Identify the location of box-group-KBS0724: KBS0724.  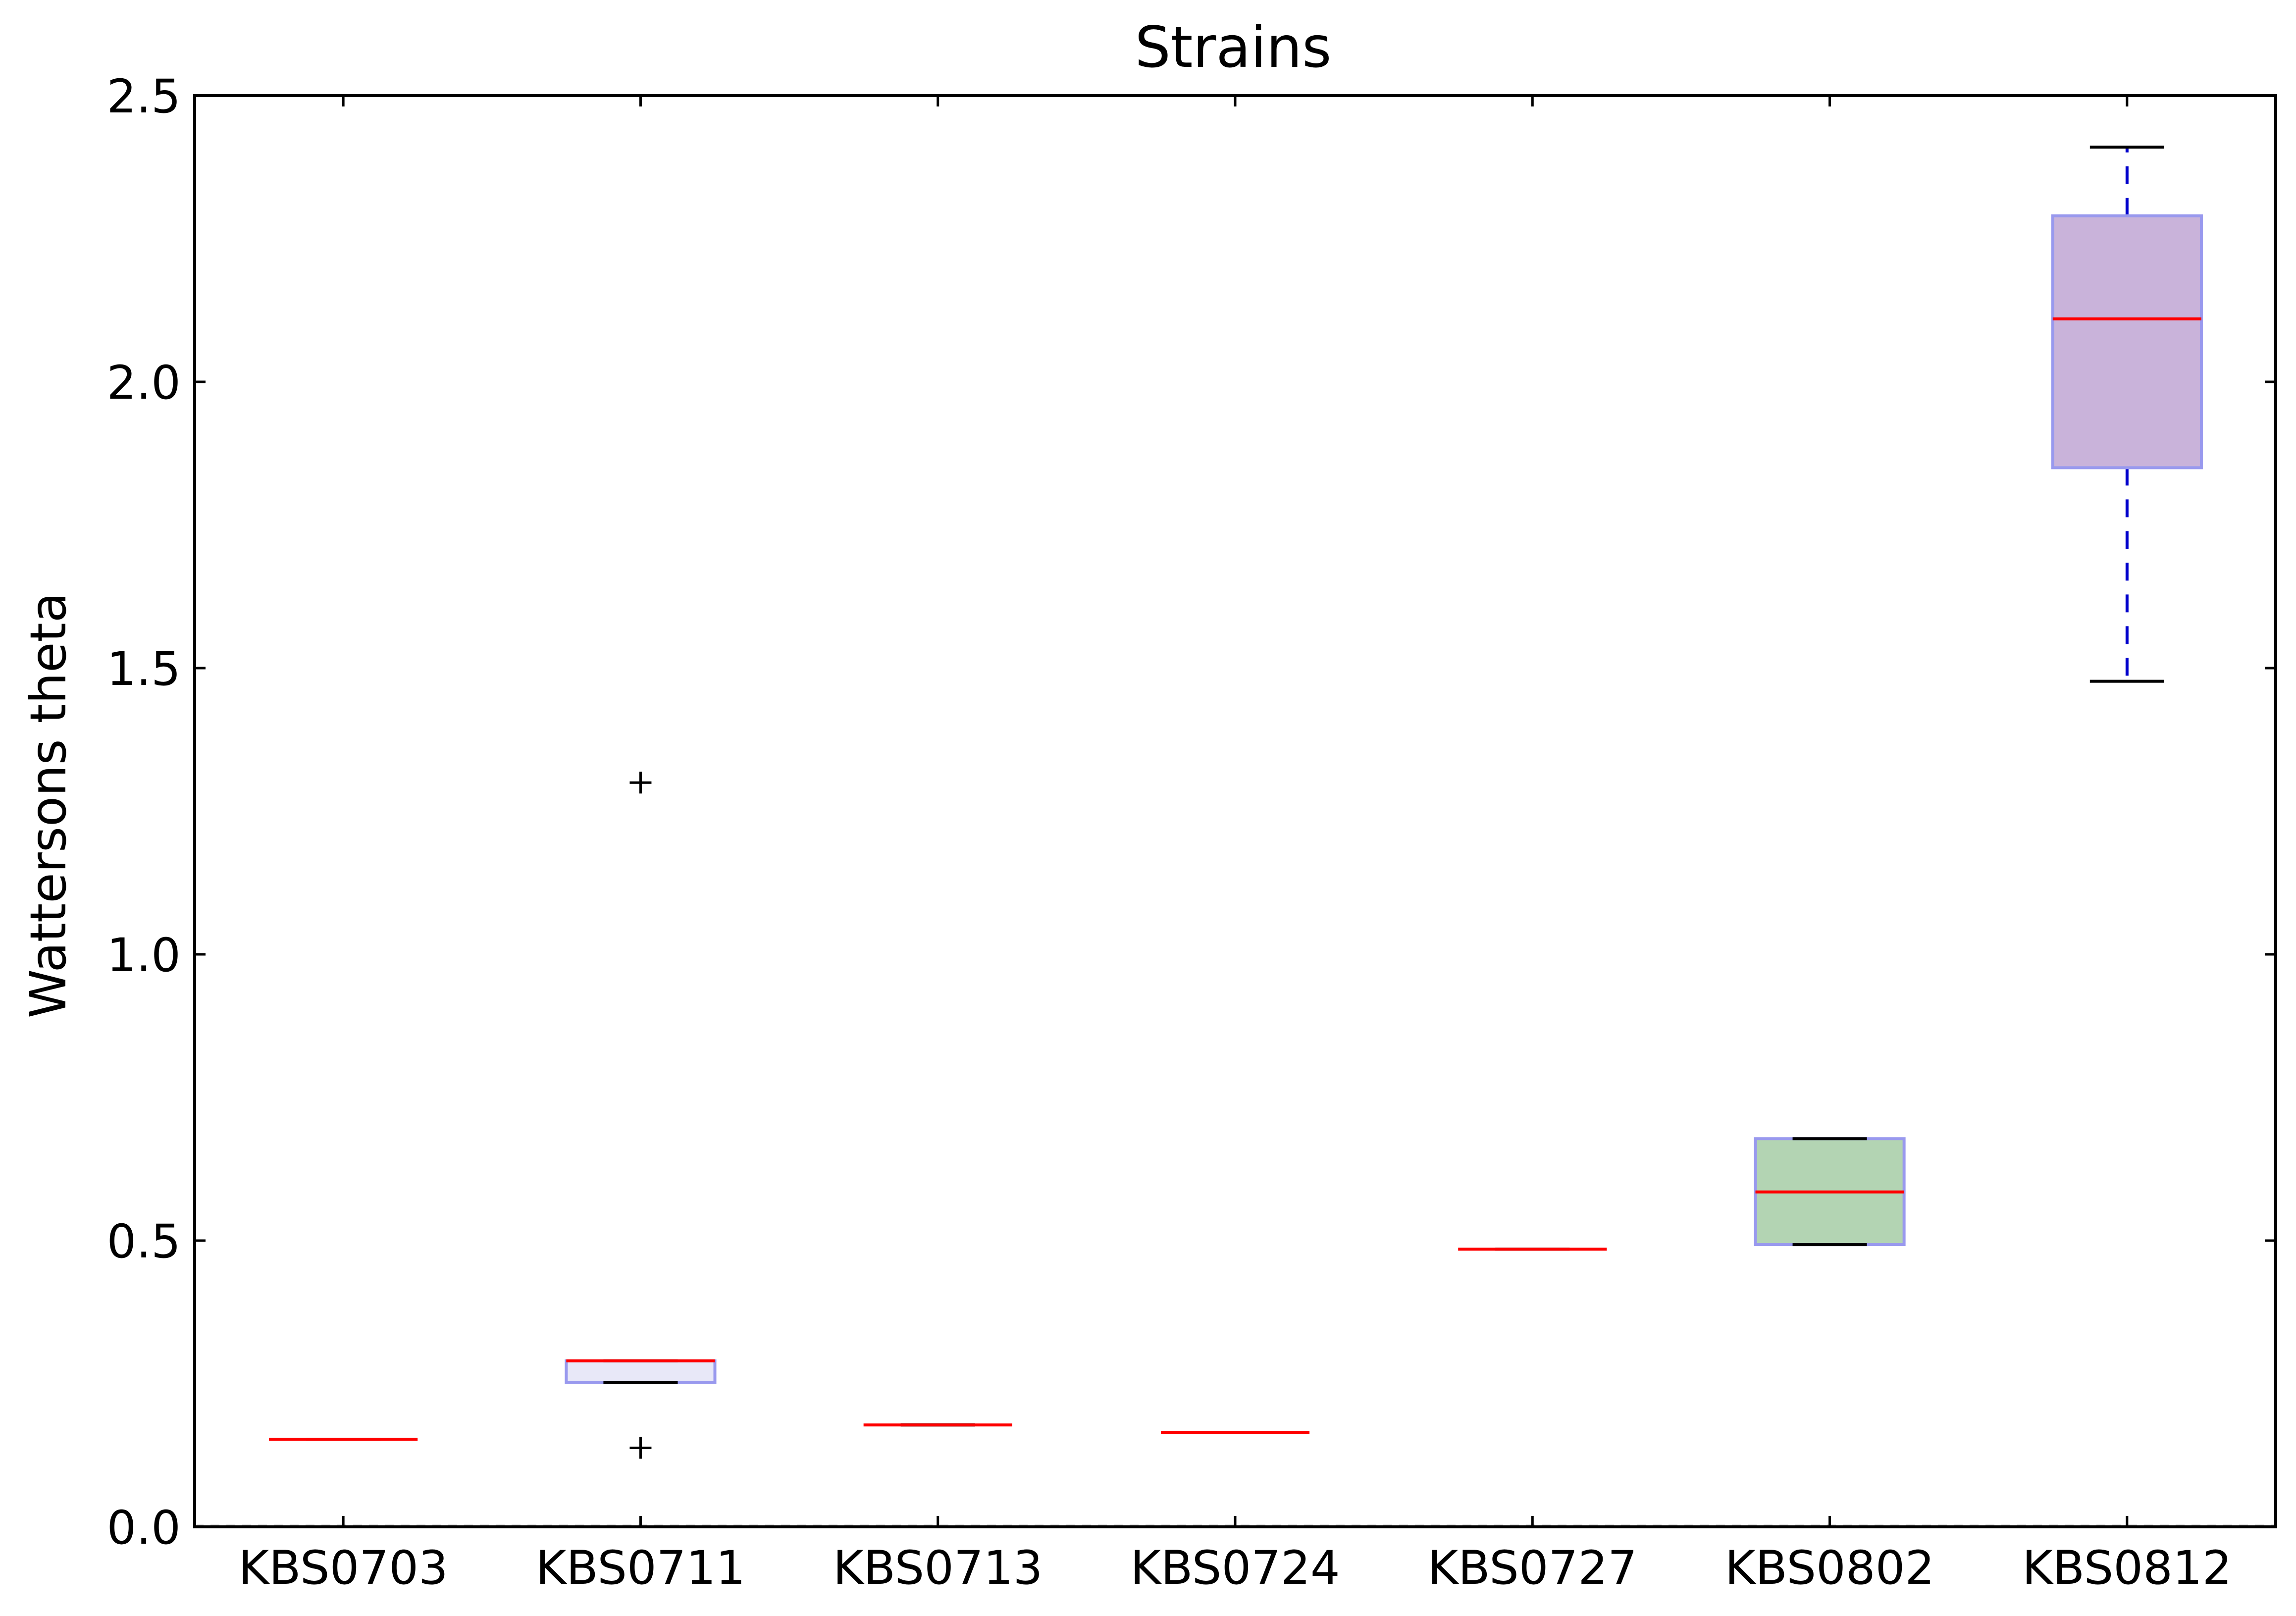
(1235, 845).